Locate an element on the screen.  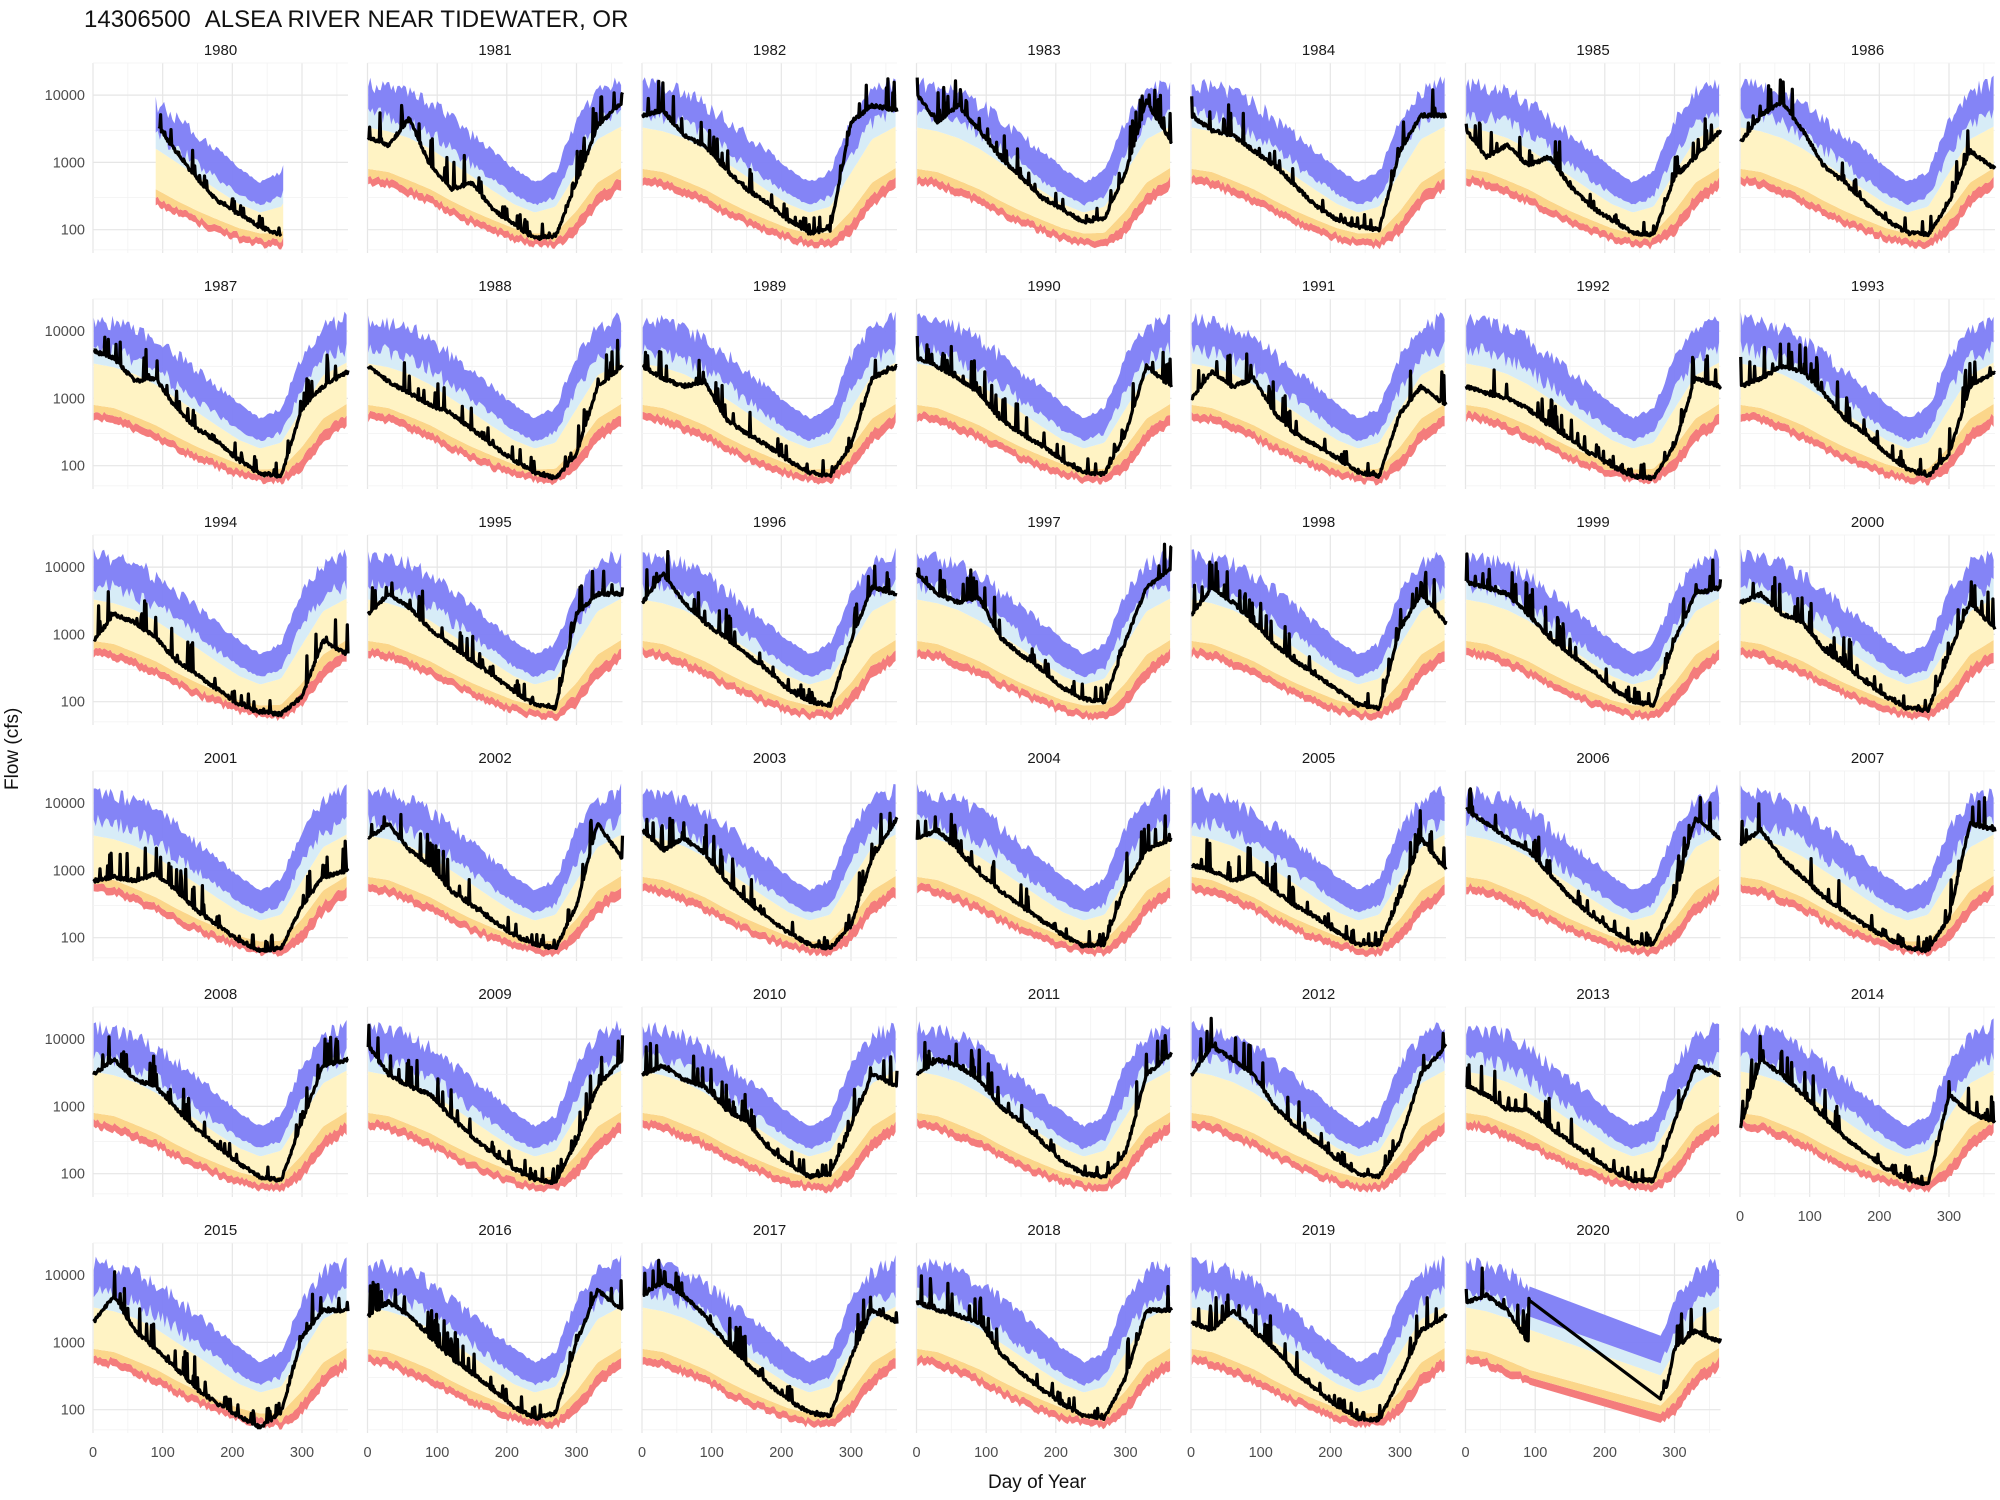
flow-line-2017 is located at coordinates (770, 1338).